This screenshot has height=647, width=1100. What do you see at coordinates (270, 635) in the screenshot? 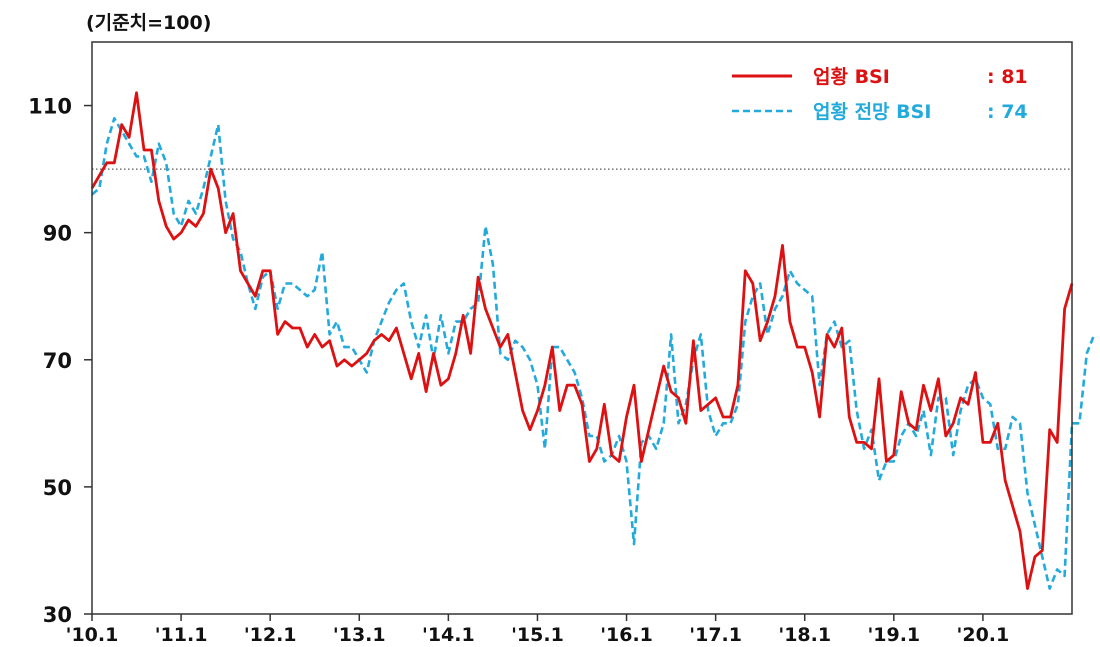
I see `x-tick-label: '12.1` at bounding box center [270, 635].